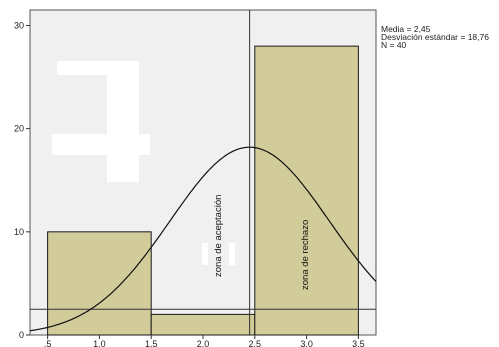 This screenshot has width=499, height=347. Describe the element at coordinates (99, 343) in the screenshot. I see `x-tick-label: 1.0` at that location.